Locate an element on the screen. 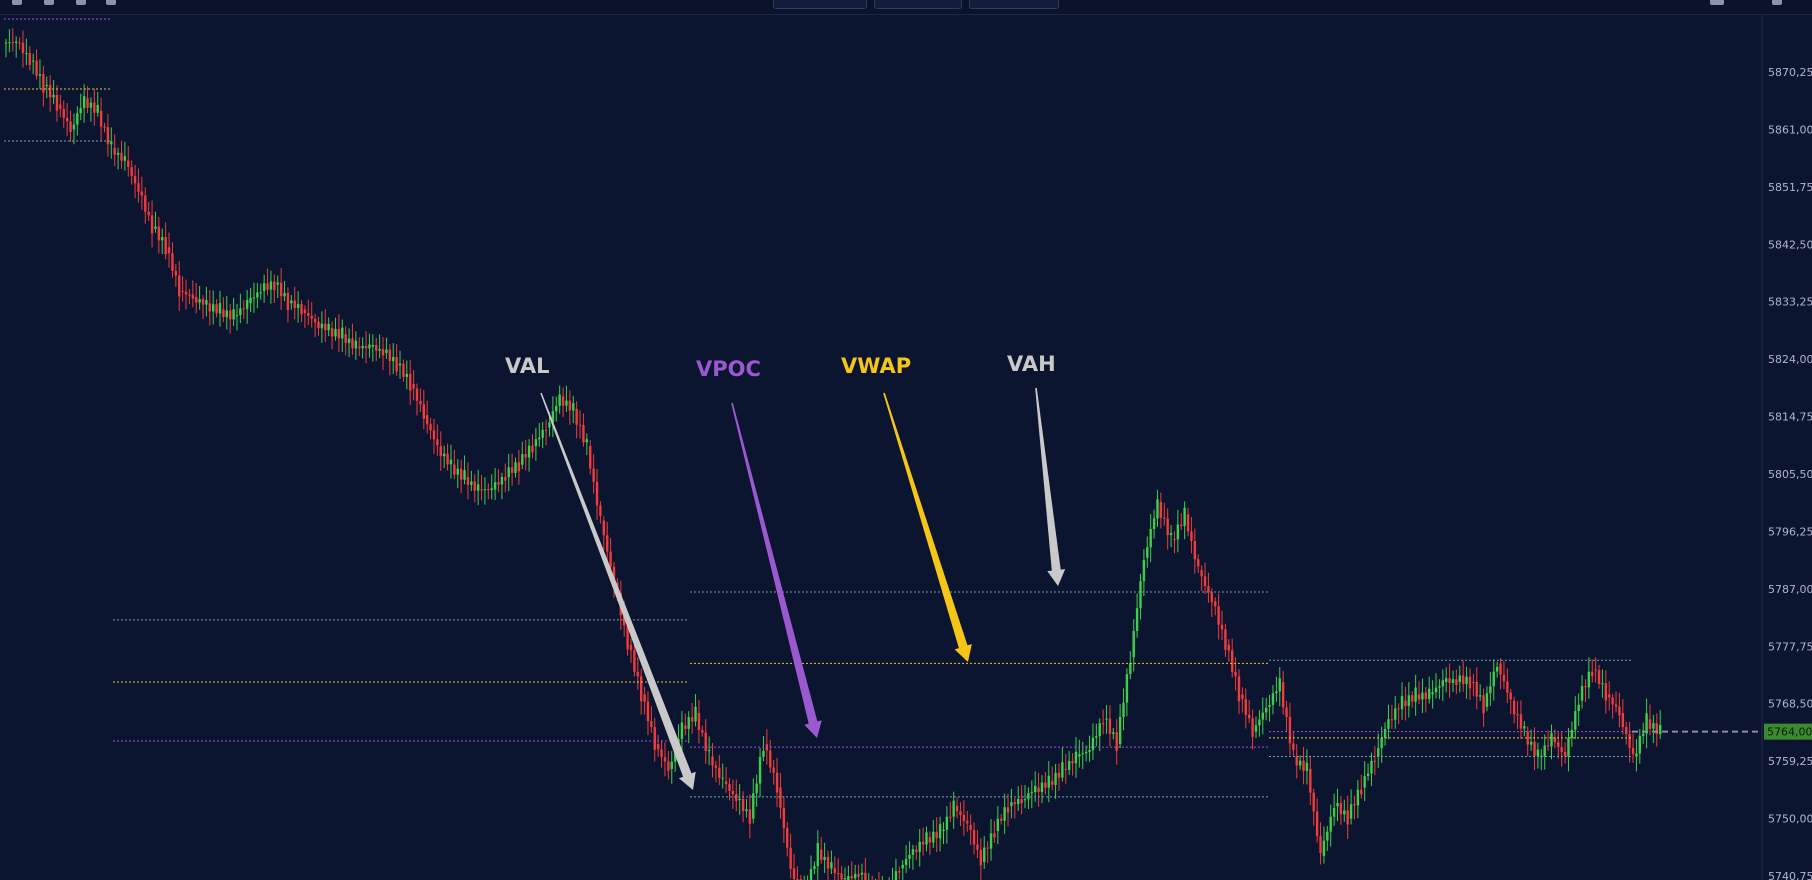  chart-type-selector is located at coordinates (1014, 4).